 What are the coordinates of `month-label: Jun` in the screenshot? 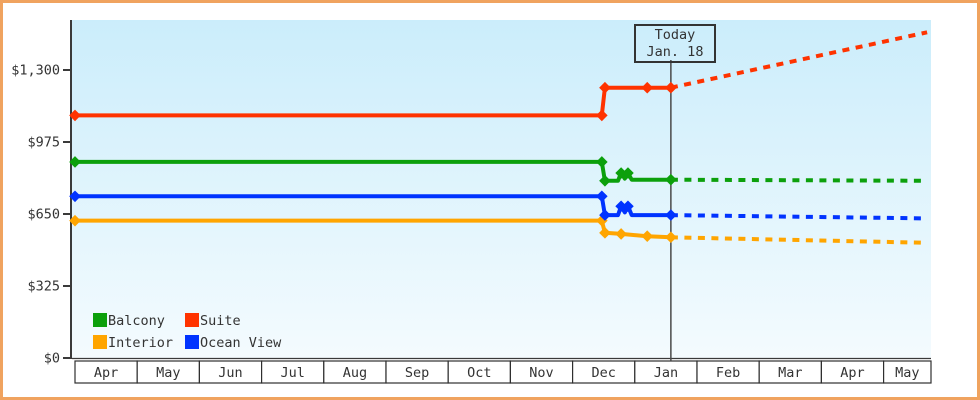 It's located at (230, 373).